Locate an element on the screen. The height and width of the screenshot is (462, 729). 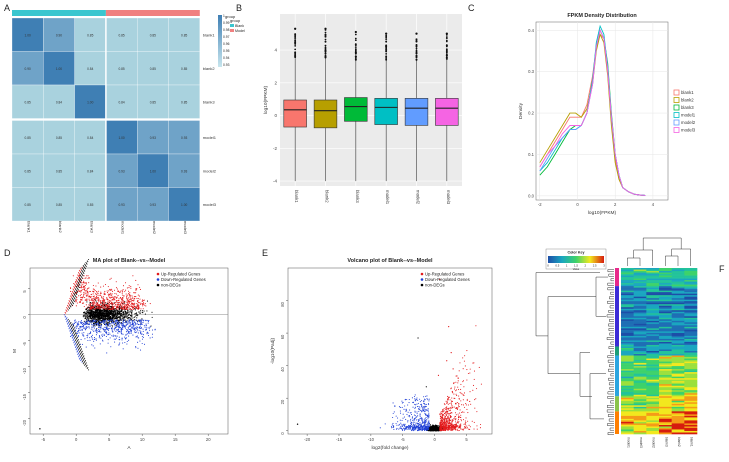
y-tick-label: 20 is located at coordinates (282, 401).